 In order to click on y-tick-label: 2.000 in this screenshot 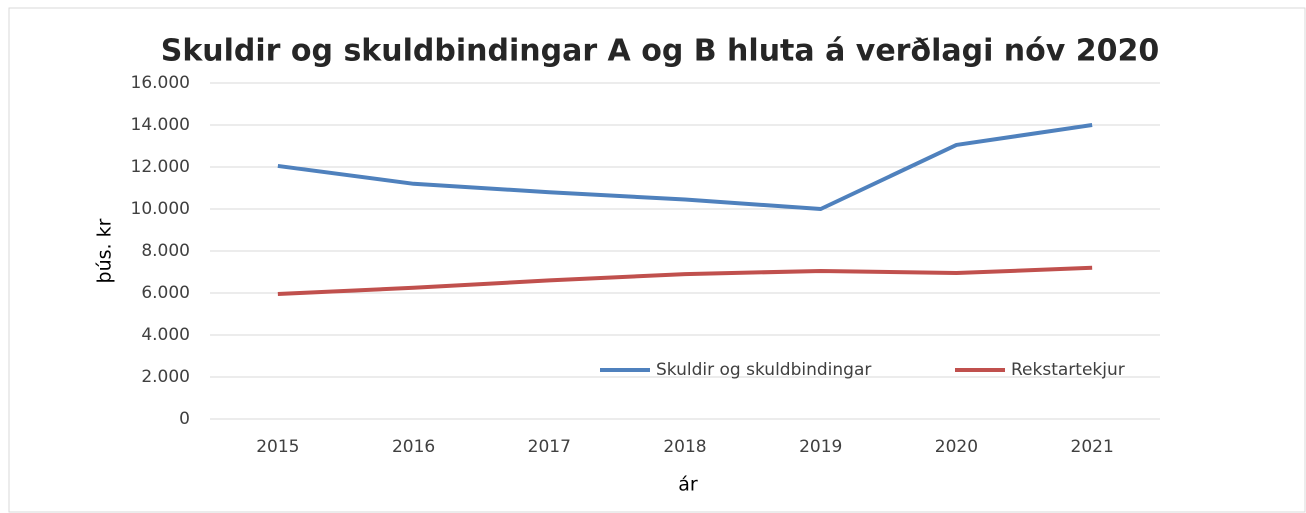, I will do `click(165, 377)`.